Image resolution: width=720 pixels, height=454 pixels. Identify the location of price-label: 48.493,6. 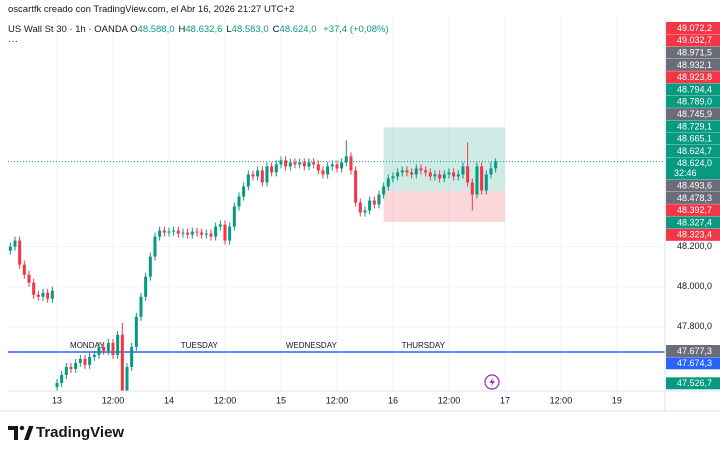
(694, 185).